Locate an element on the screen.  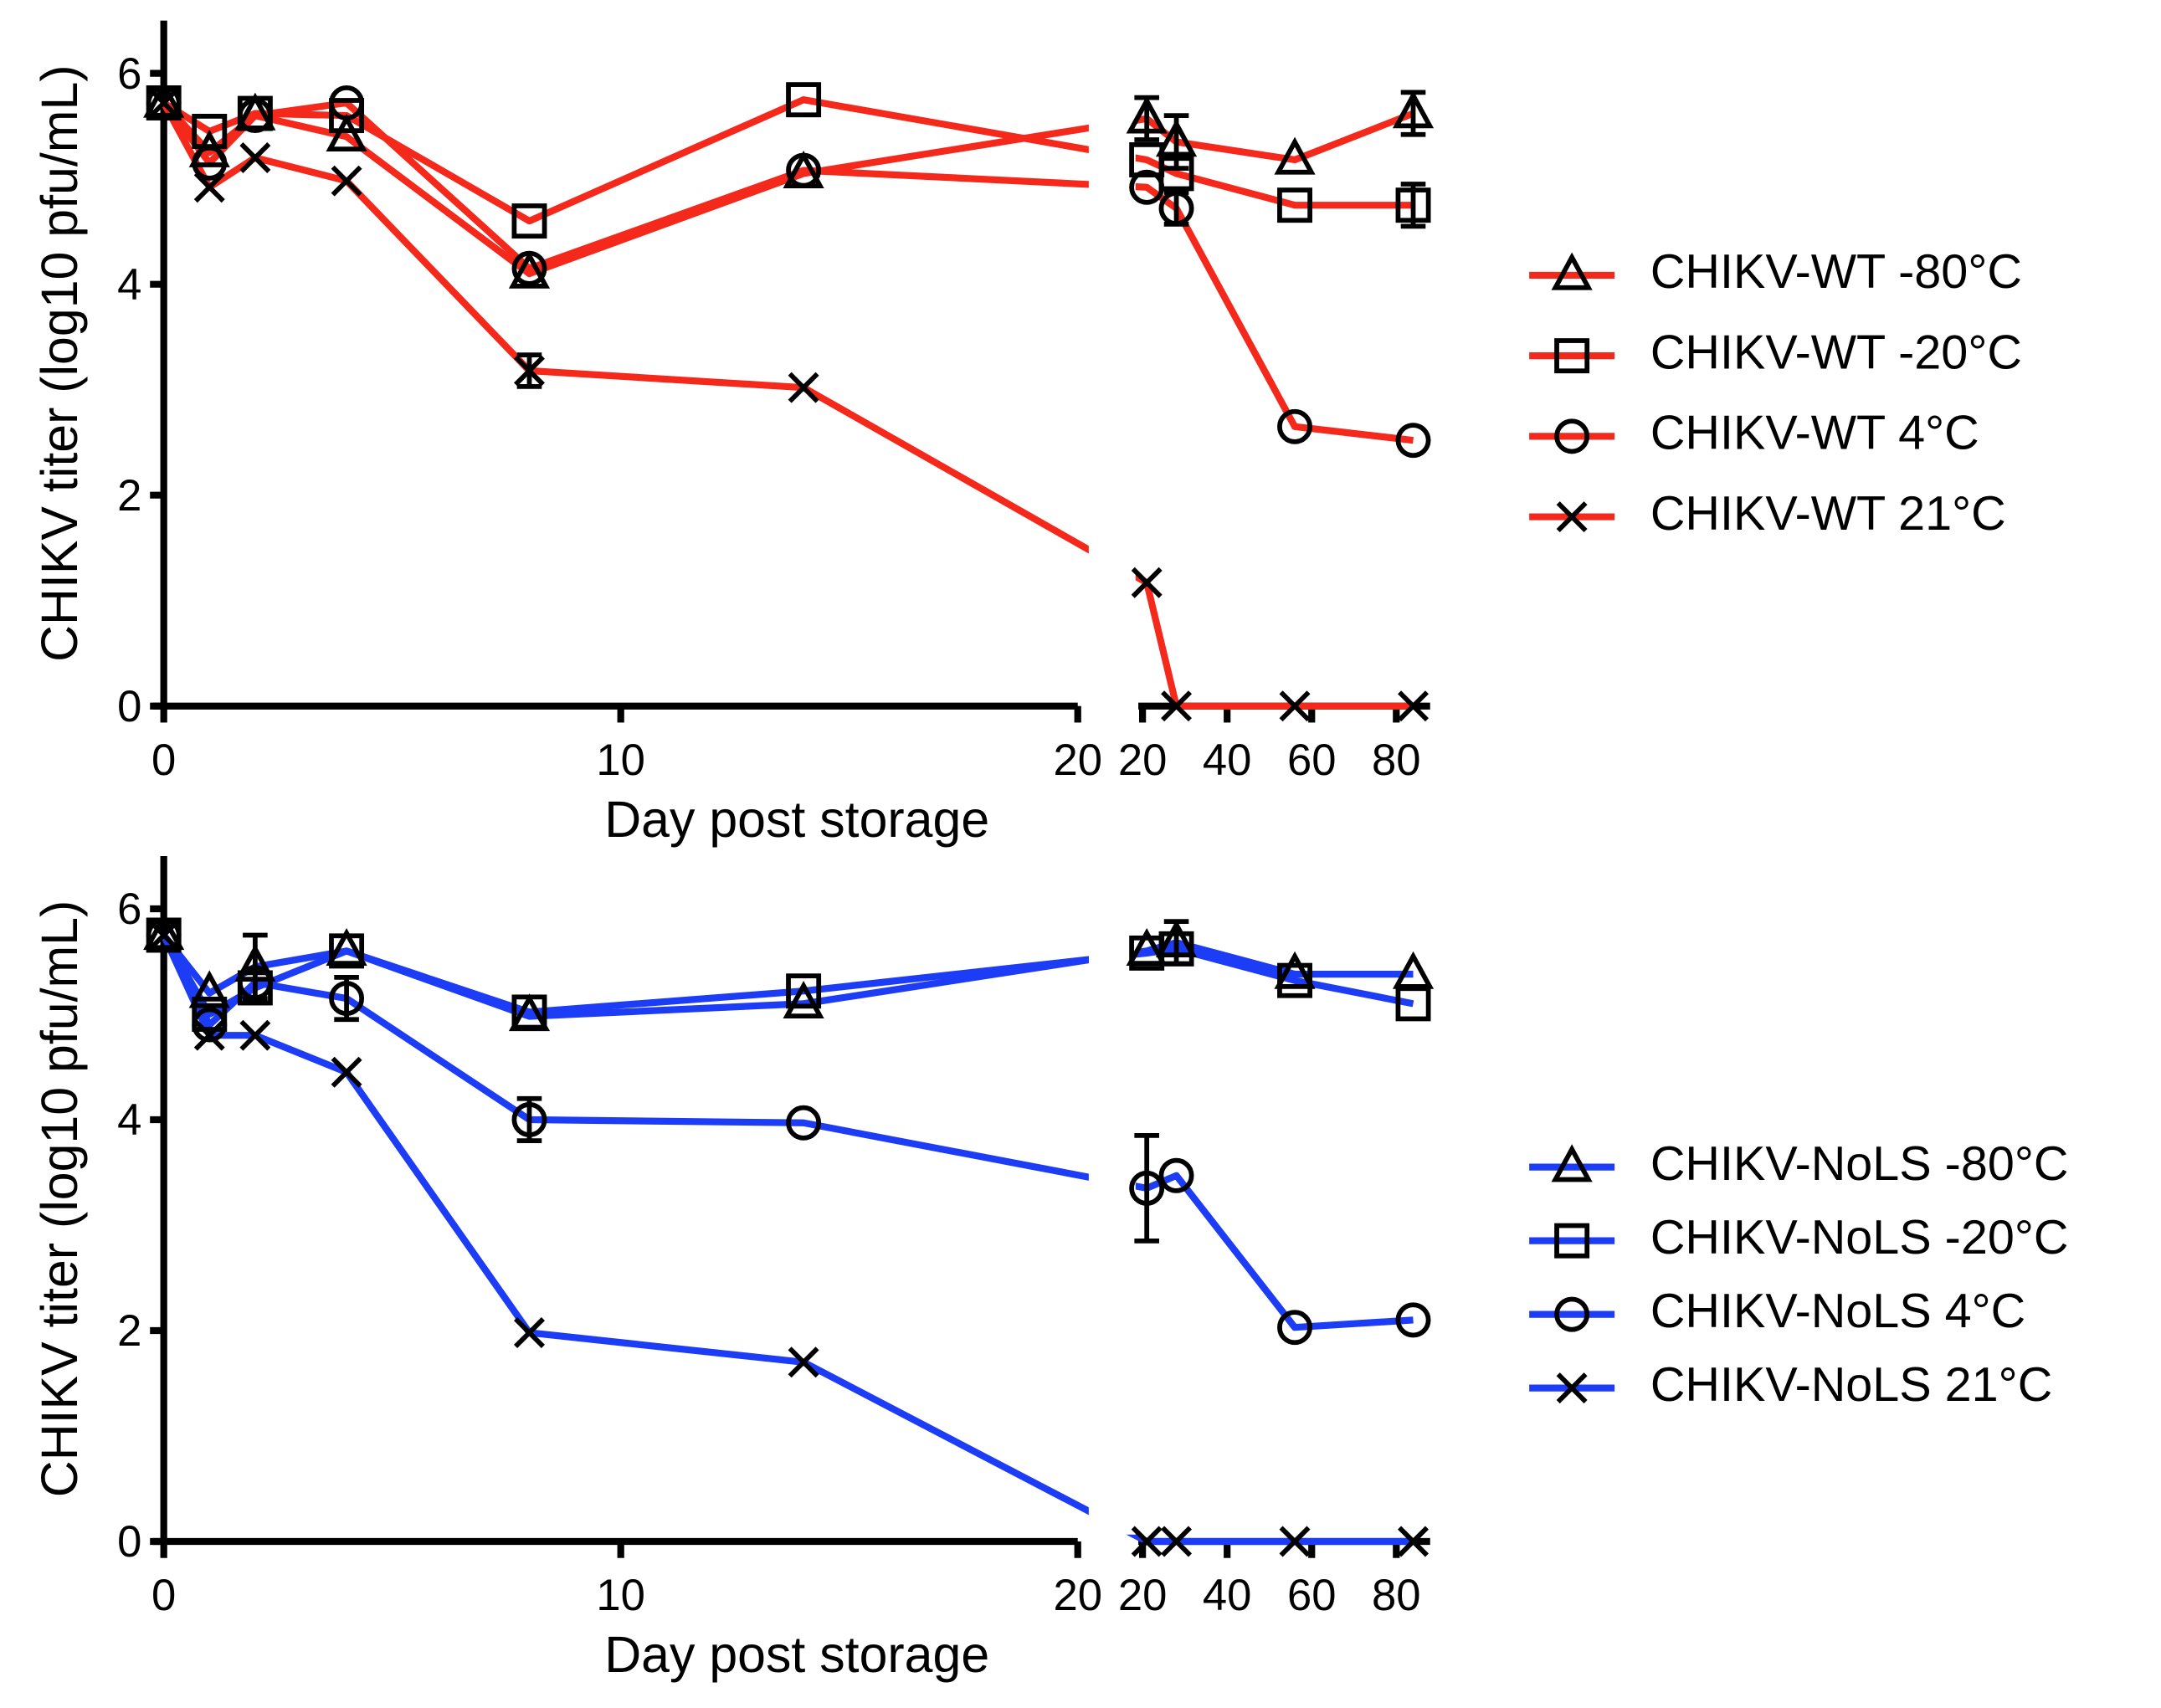
legend-label: CHIKV-NoLS 4°C is located at coordinates (1837, 1311).